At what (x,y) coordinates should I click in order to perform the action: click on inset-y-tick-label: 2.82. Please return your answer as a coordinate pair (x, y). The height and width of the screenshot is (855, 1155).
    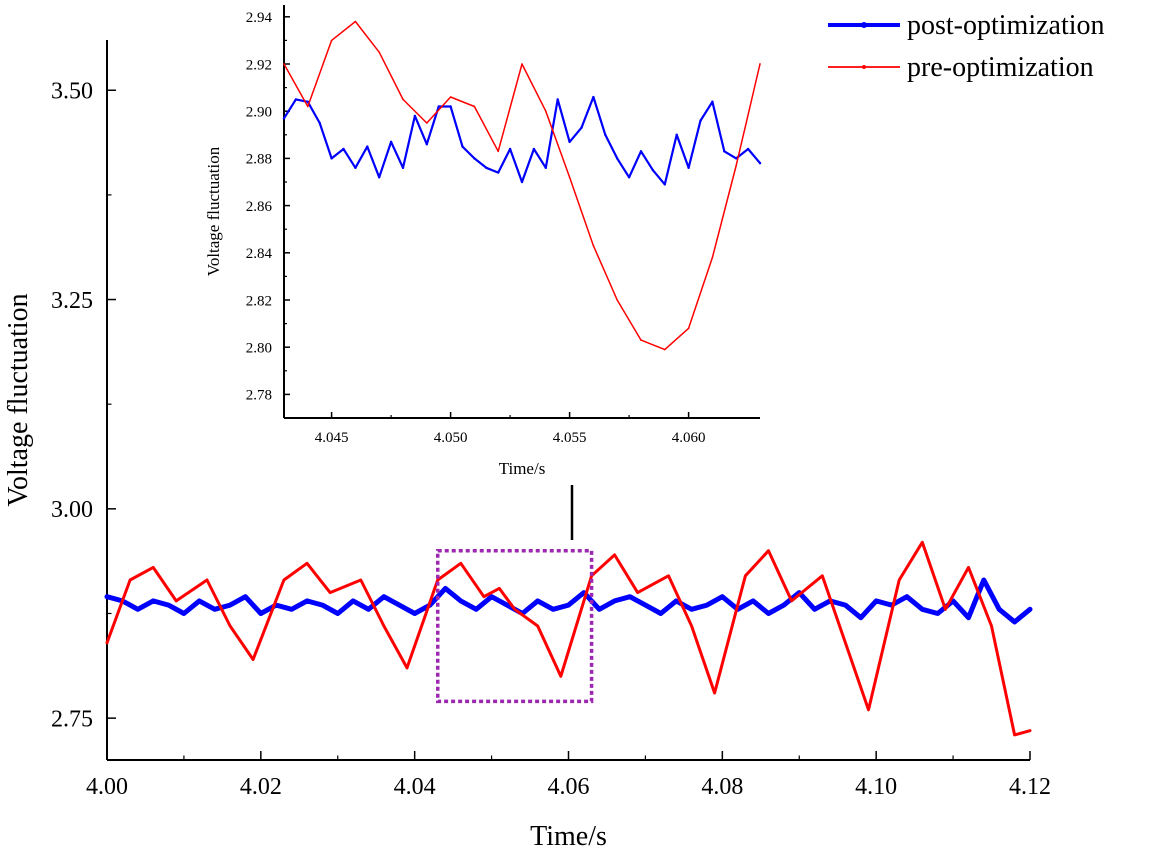
    Looking at the image, I should click on (259, 301).